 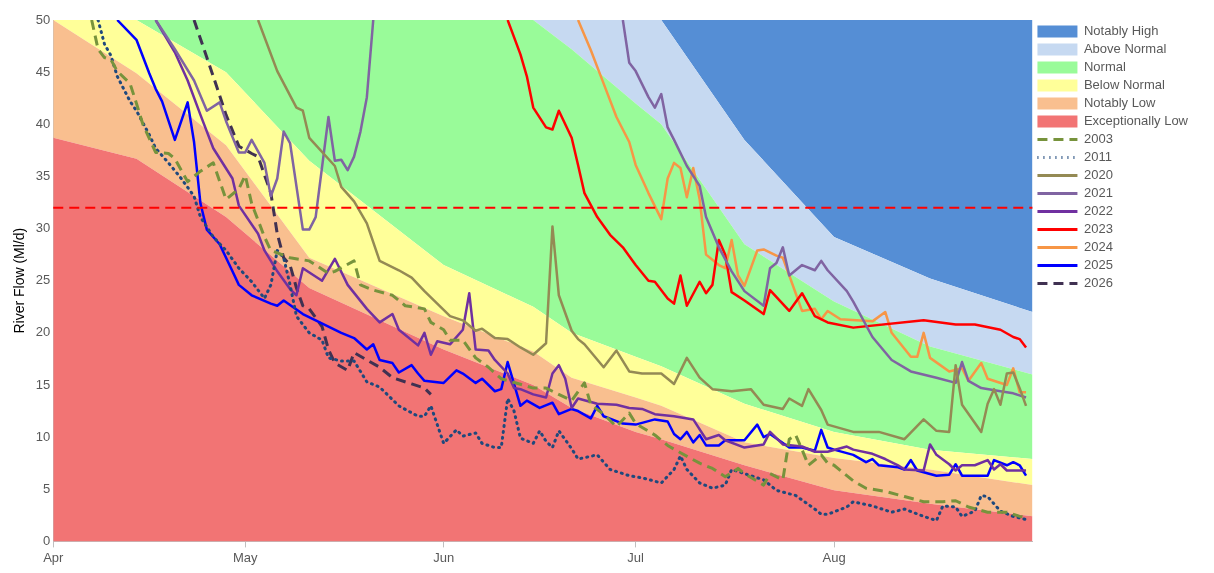 What do you see at coordinates (43, 332) in the screenshot?
I see `y-tick-label: 20` at bounding box center [43, 332].